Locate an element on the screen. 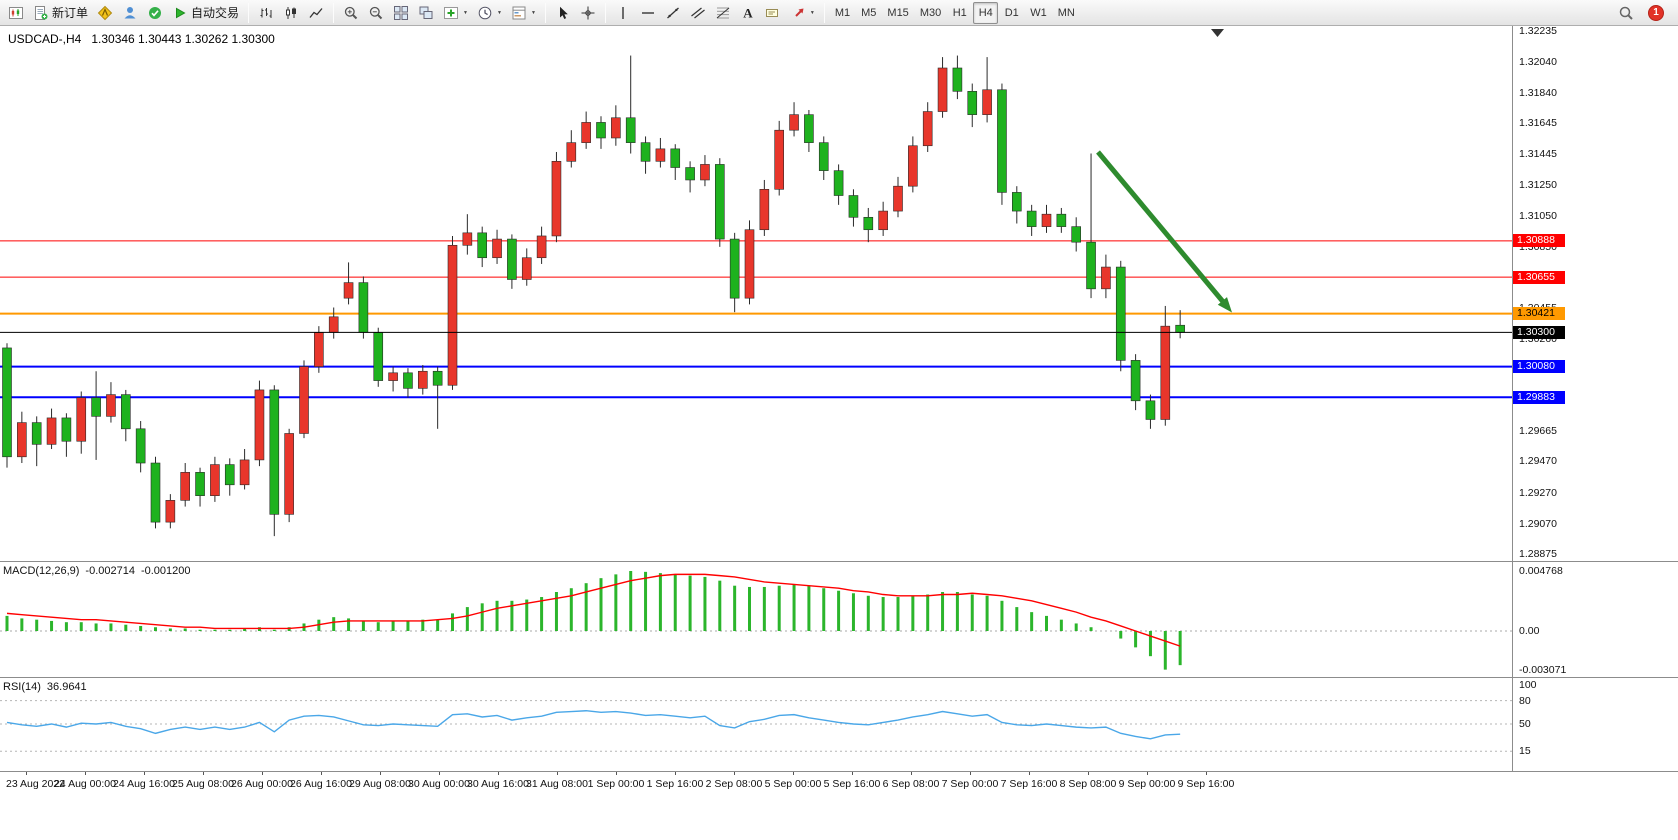 This screenshot has width=1678, height=840. crosshair-icon is located at coordinates (588, 12).